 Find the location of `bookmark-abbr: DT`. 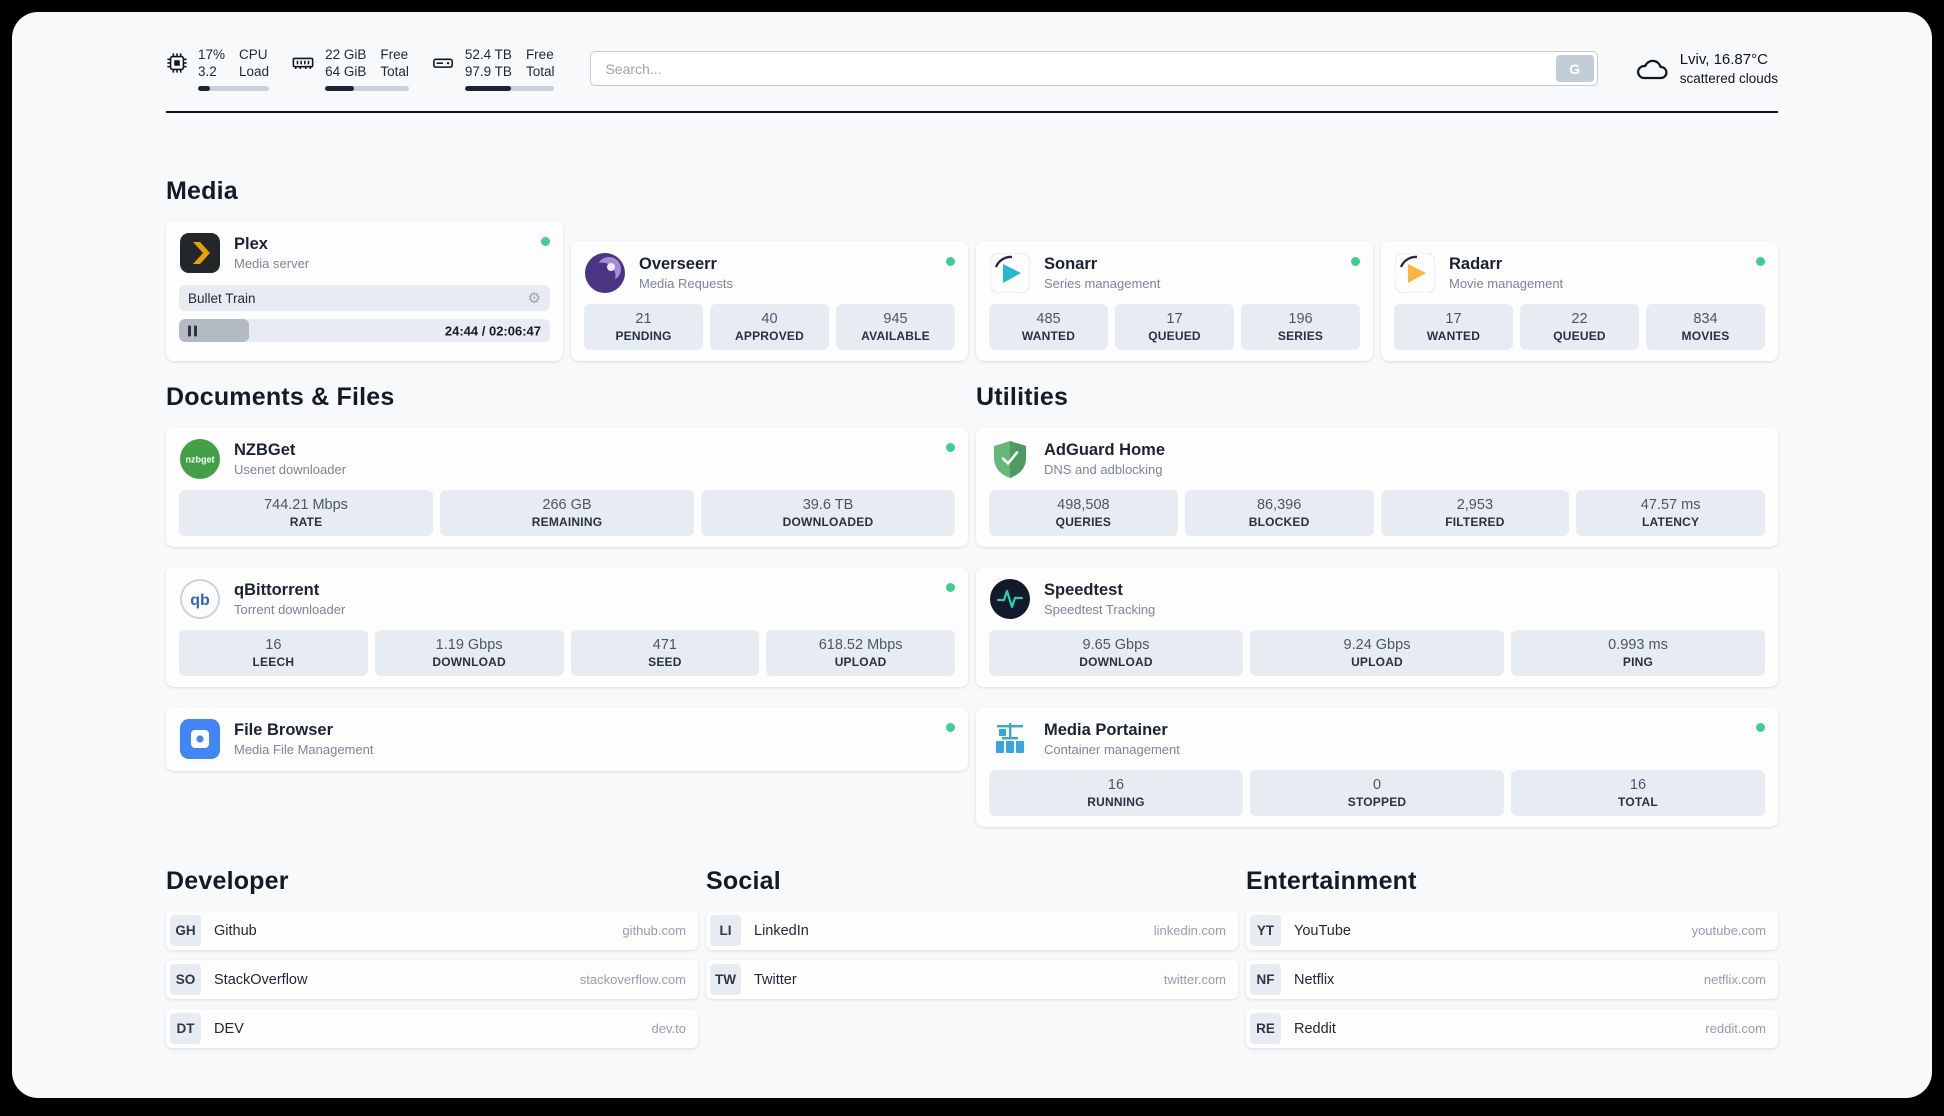

bookmark-abbr: DT is located at coordinates (185, 1028).